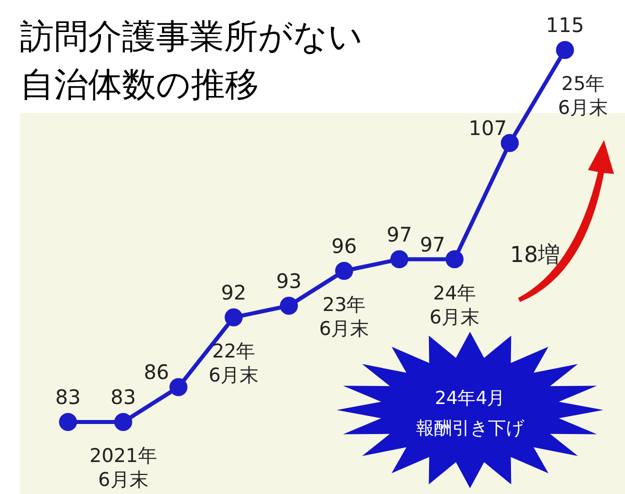 This screenshot has height=494, width=625. What do you see at coordinates (233, 292) in the screenshot?
I see `data-label: 92` at bounding box center [233, 292].